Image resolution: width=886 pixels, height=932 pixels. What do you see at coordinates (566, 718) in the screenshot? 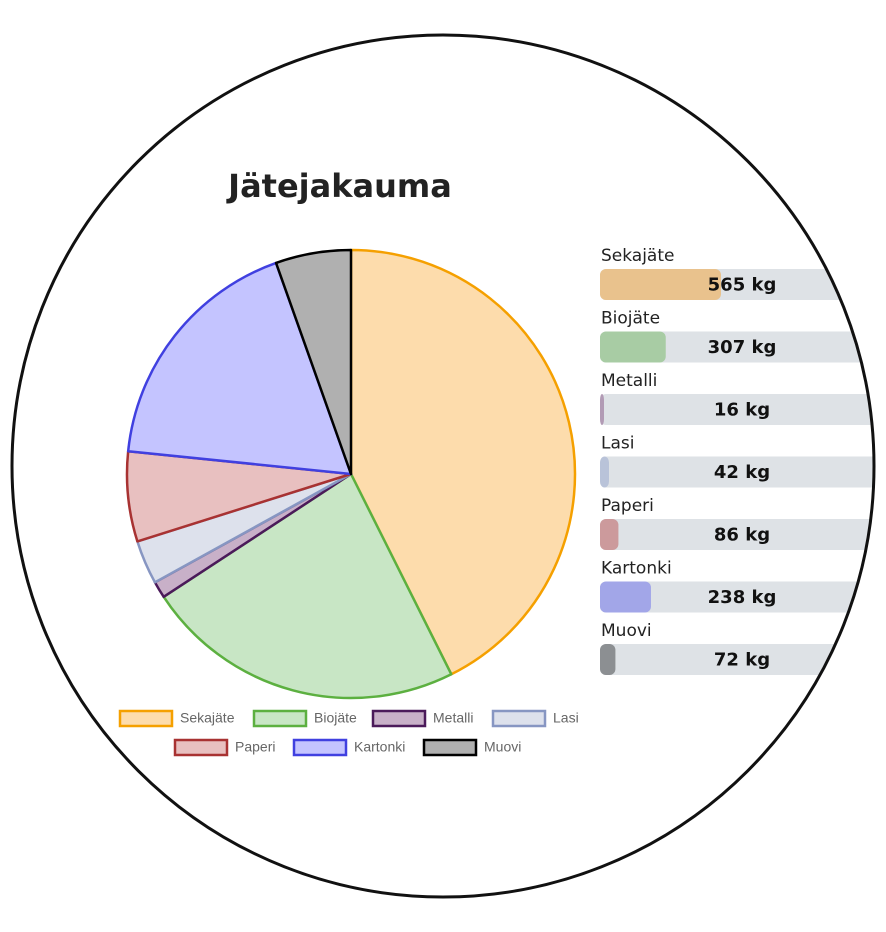
I see `legend-label: Lasi` at bounding box center [566, 718].